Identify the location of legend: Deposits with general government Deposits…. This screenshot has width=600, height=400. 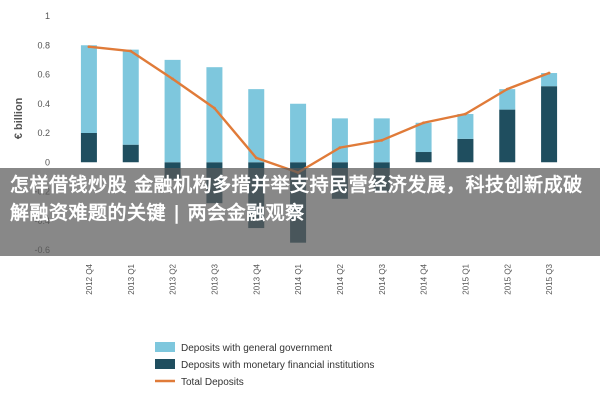
(264, 365).